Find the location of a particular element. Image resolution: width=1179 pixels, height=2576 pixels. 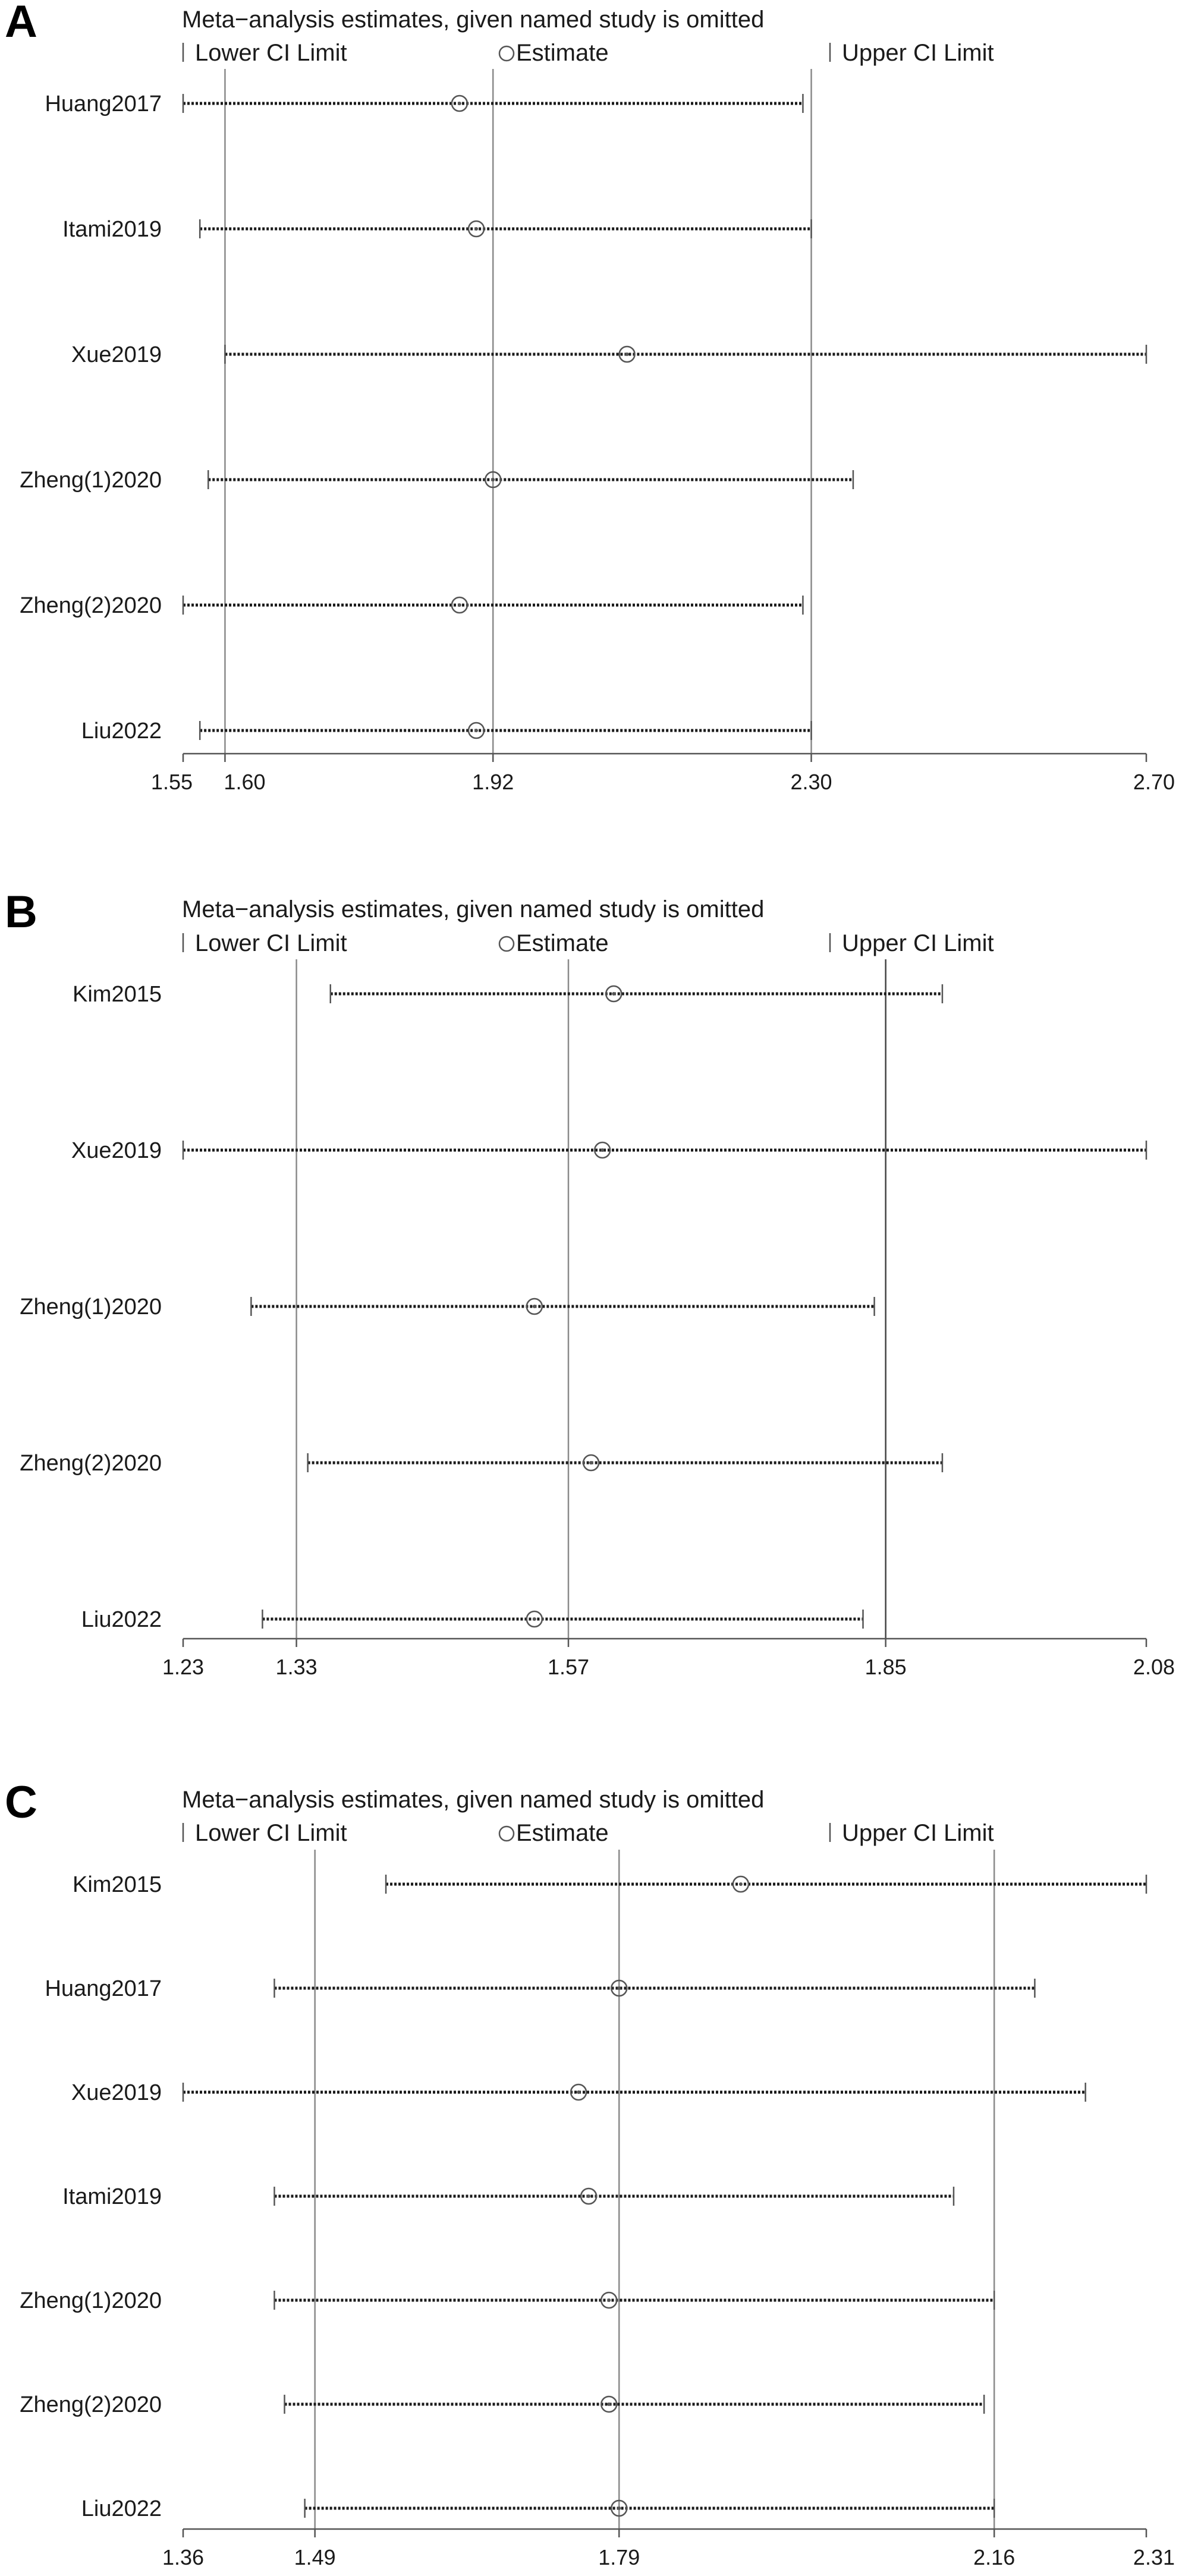

x-tick-label: 2.30 is located at coordinates (811, 782).